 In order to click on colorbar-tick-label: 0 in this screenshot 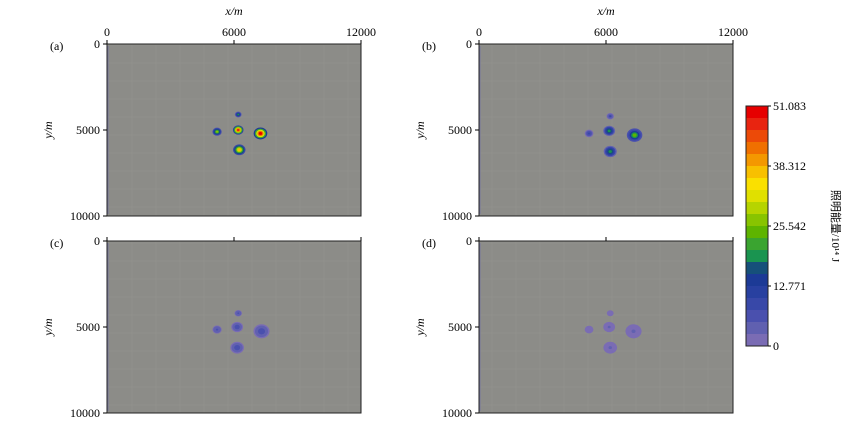, I will do `click(776, 346)`.